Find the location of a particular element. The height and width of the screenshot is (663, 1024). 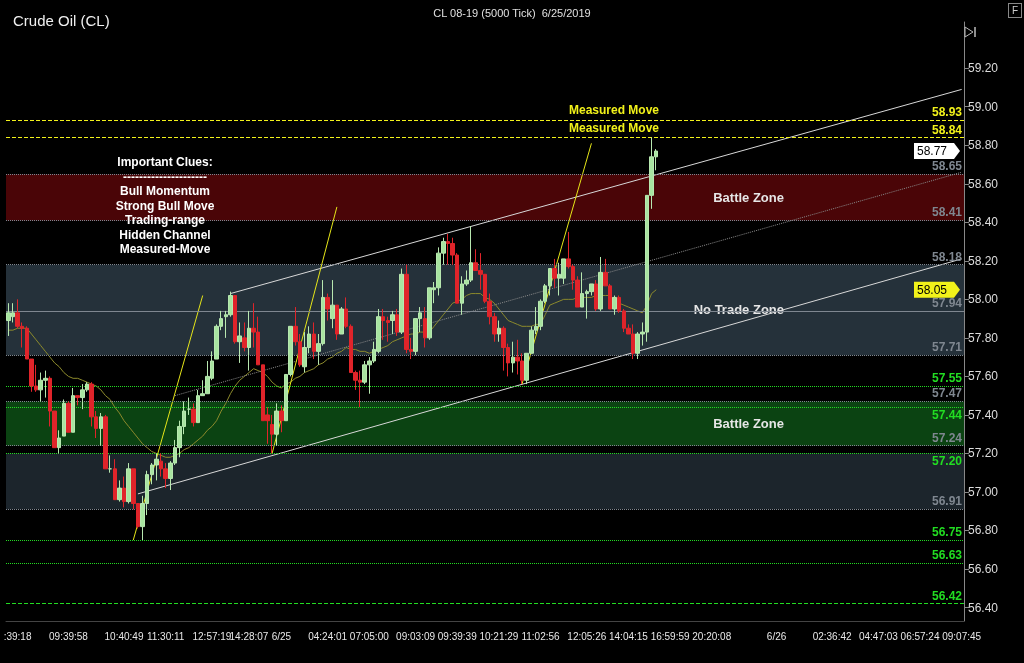

x-tick-label: 6/25 is located at coordinates (281, 636).